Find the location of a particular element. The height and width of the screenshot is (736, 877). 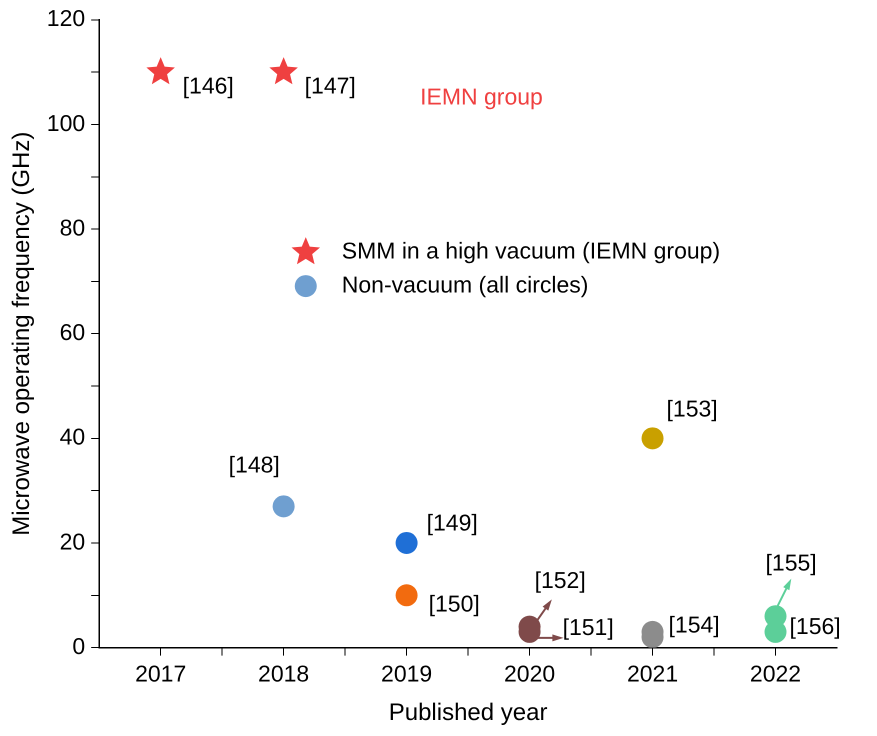

x-tick-label: 2019 is located at coordinates (406, 673).